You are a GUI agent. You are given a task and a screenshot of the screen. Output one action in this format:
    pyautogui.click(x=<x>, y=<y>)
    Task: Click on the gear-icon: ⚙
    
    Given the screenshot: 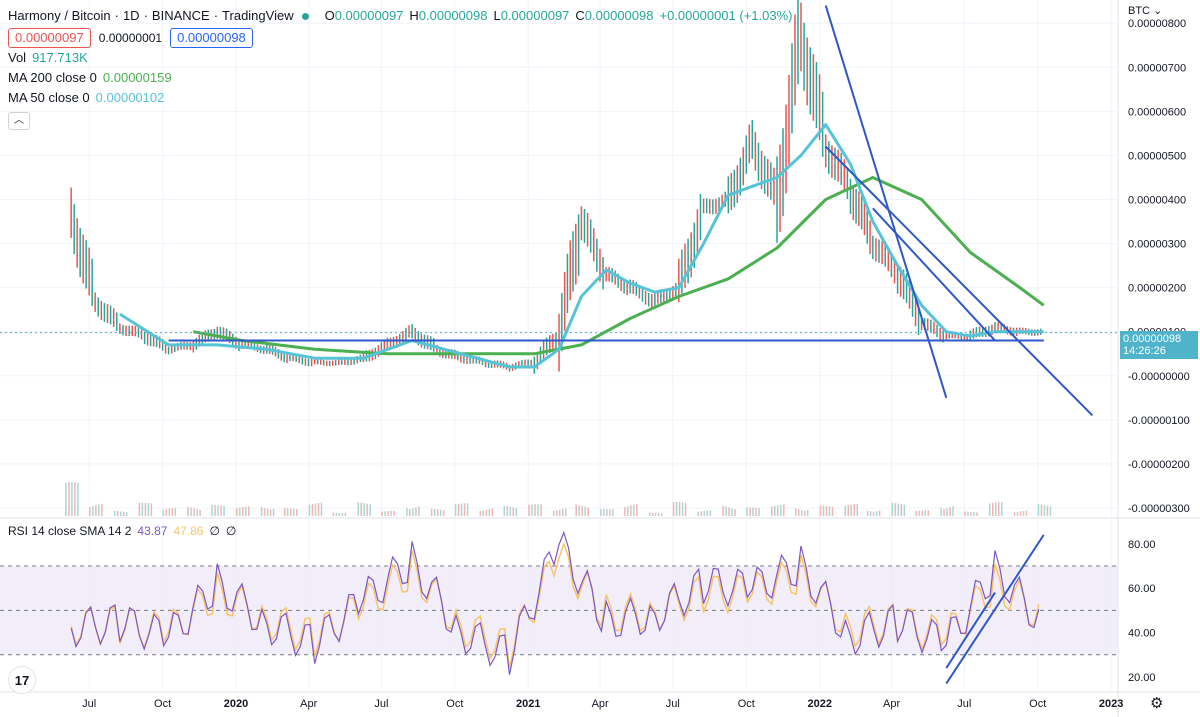 What is the action you would take?
    pyautogui.click(x=1157, y=703)
    